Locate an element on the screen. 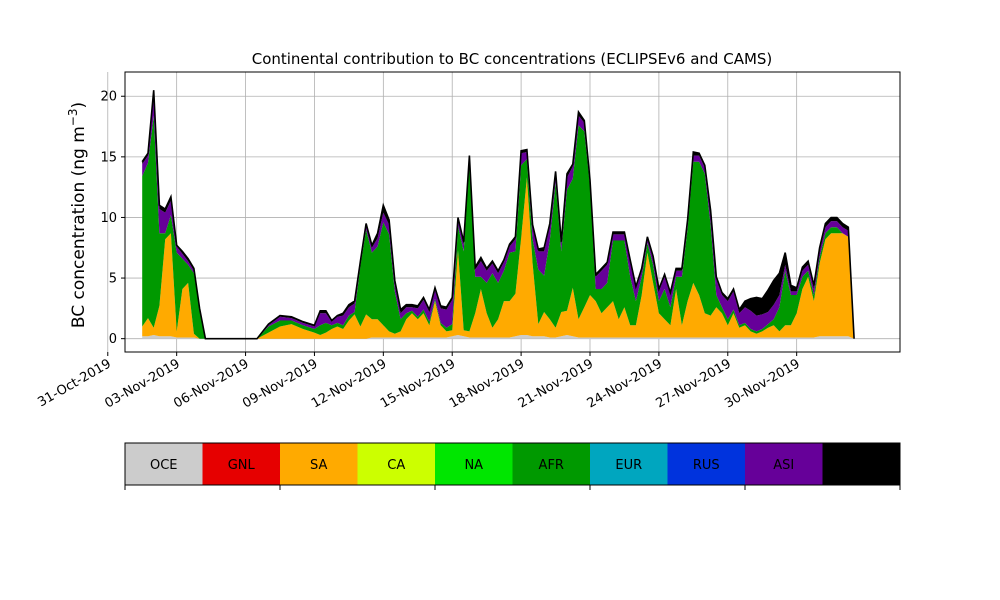 The image size is (1000, 600). legend-swatch-ca is located at coordinates (396, 464).